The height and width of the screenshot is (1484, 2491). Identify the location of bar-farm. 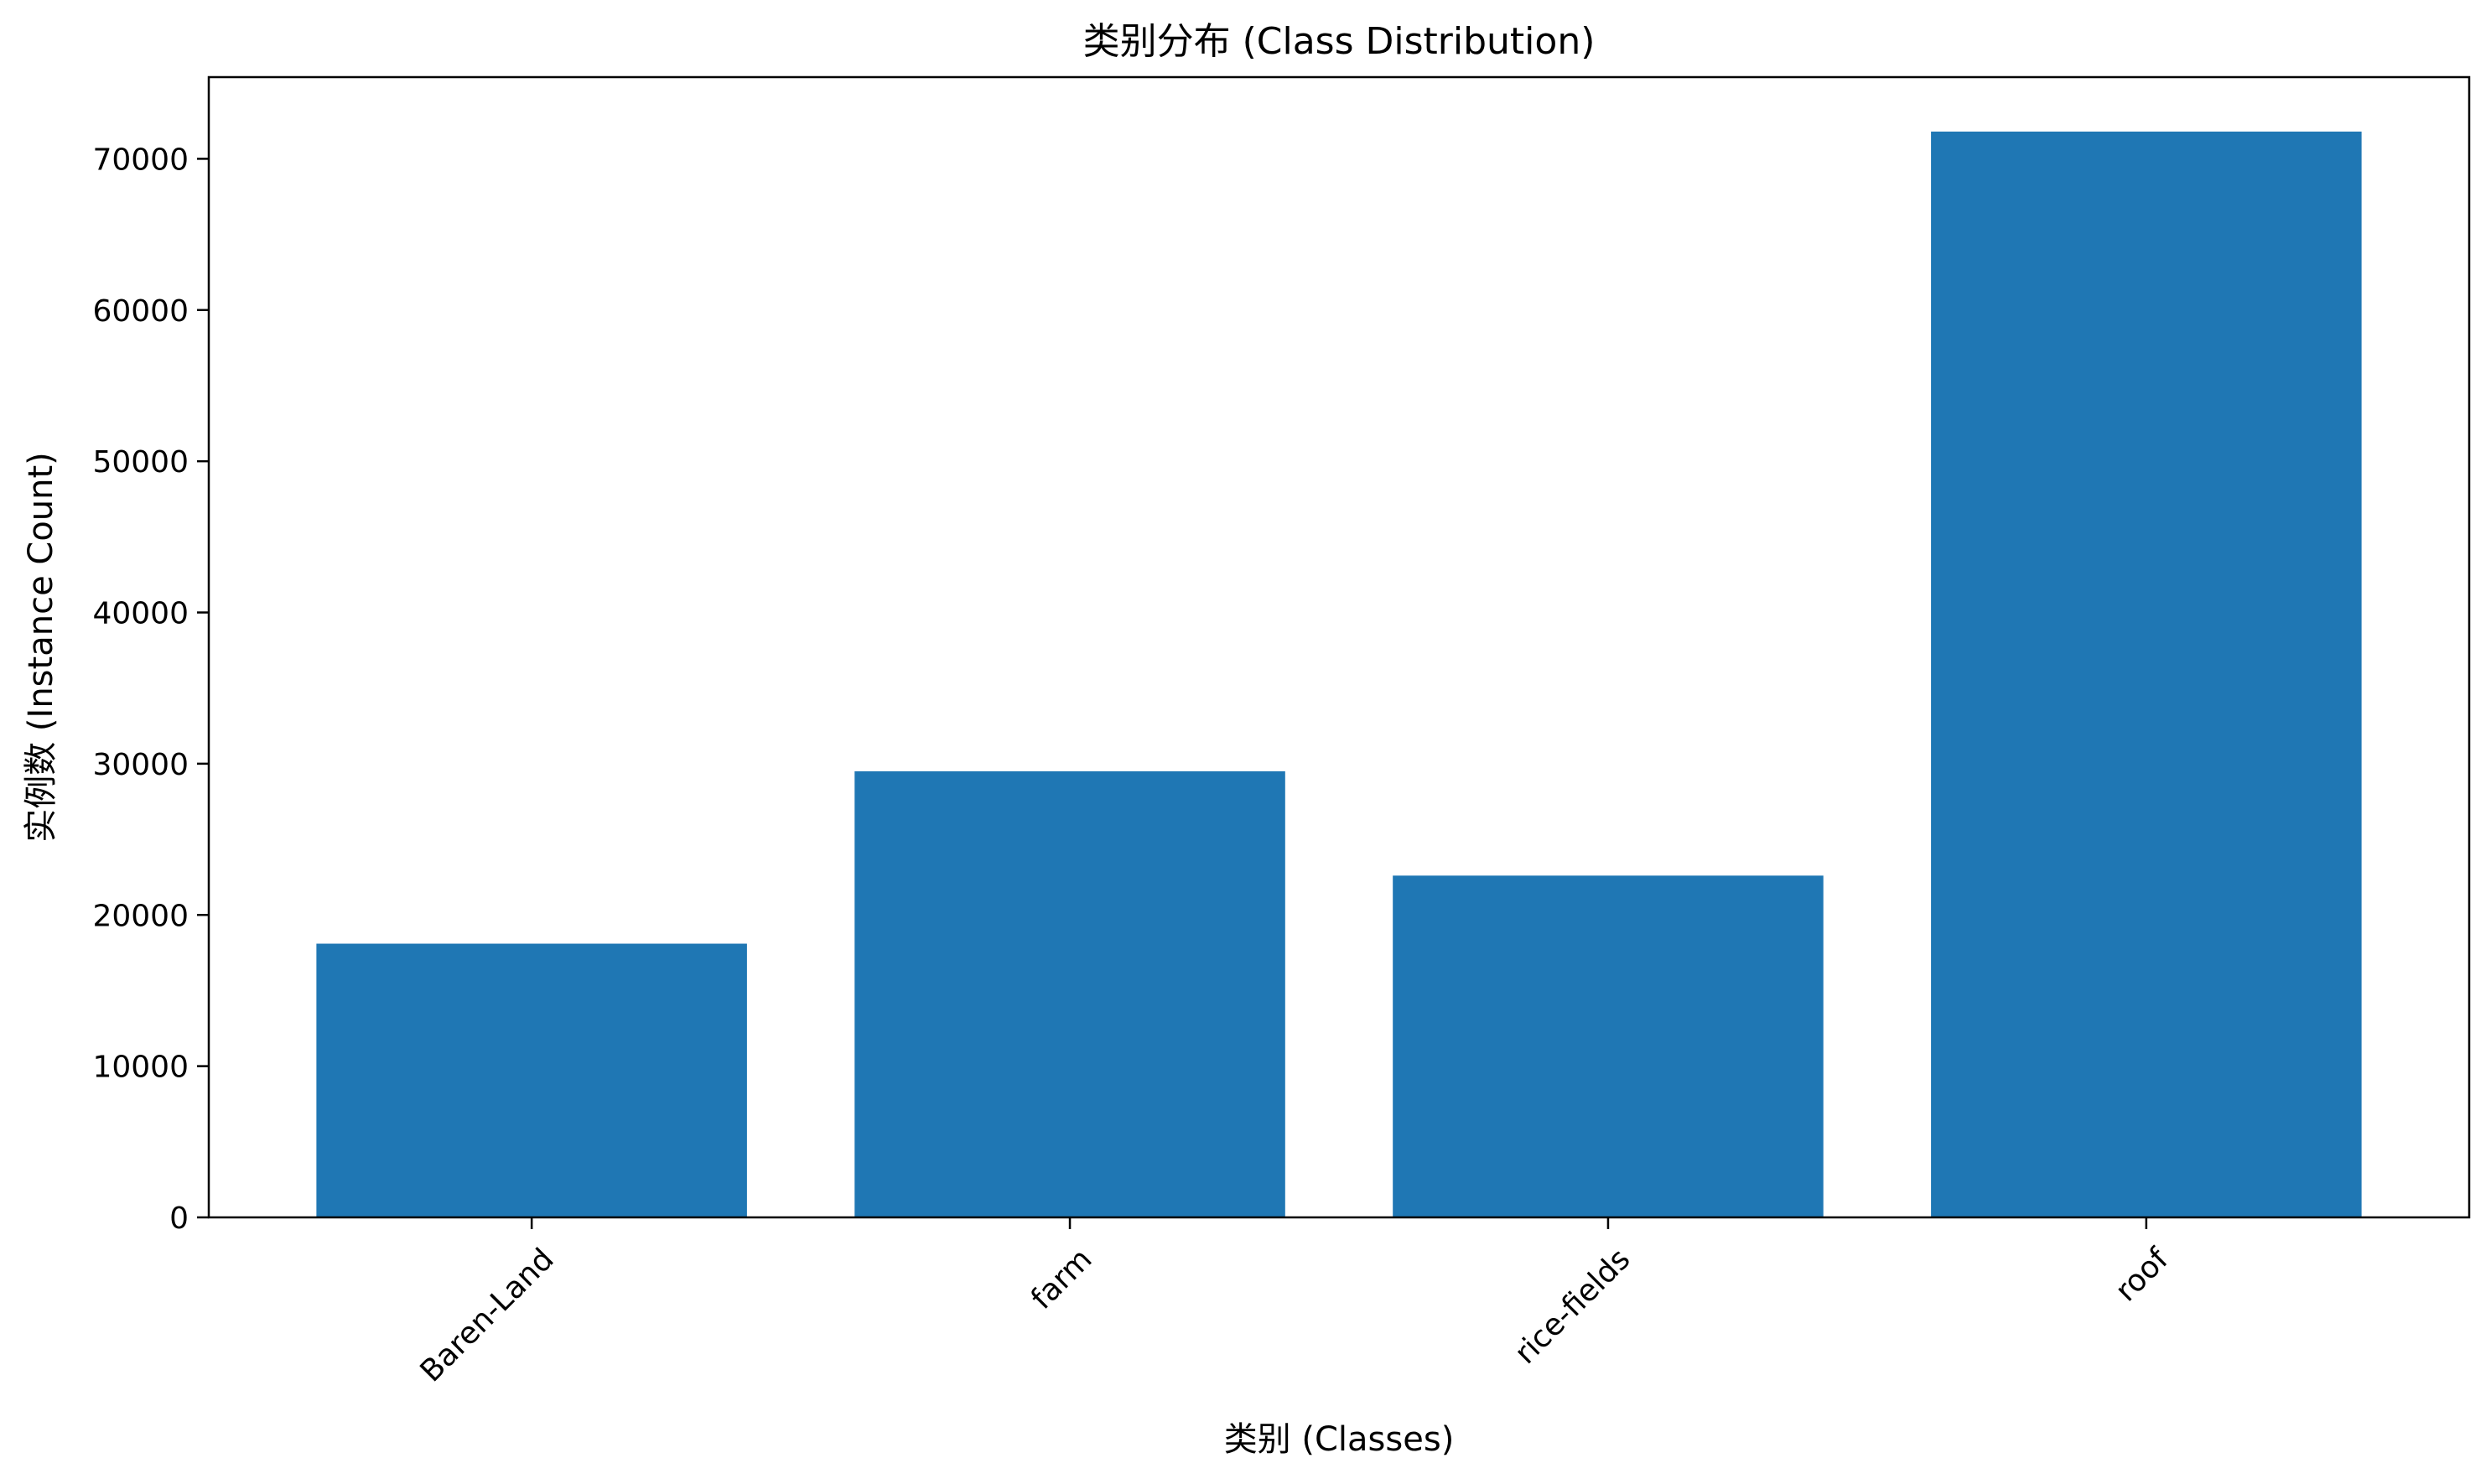
(1069, 994).